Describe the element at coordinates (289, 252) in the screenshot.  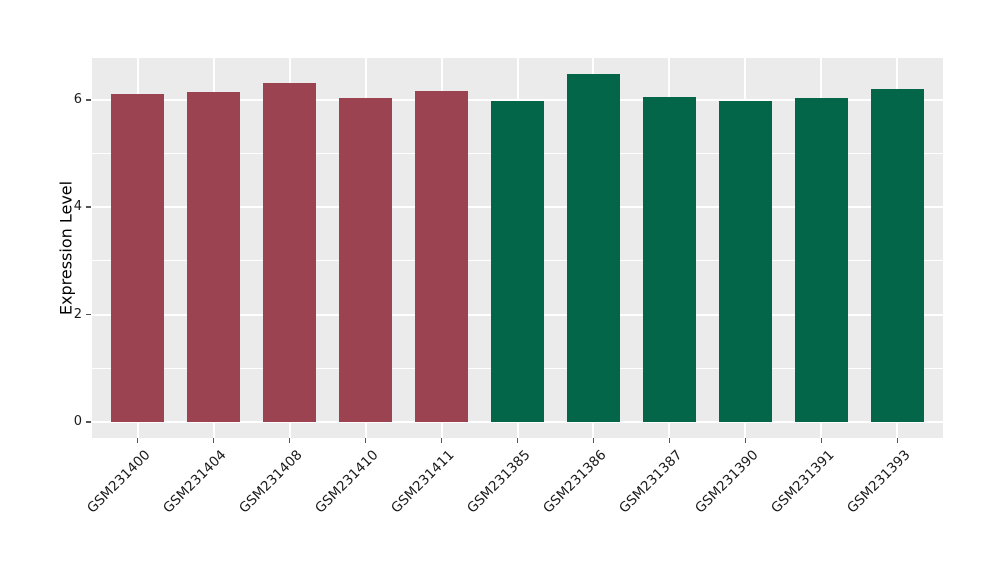
I see `bar-GSM231408` at that location.